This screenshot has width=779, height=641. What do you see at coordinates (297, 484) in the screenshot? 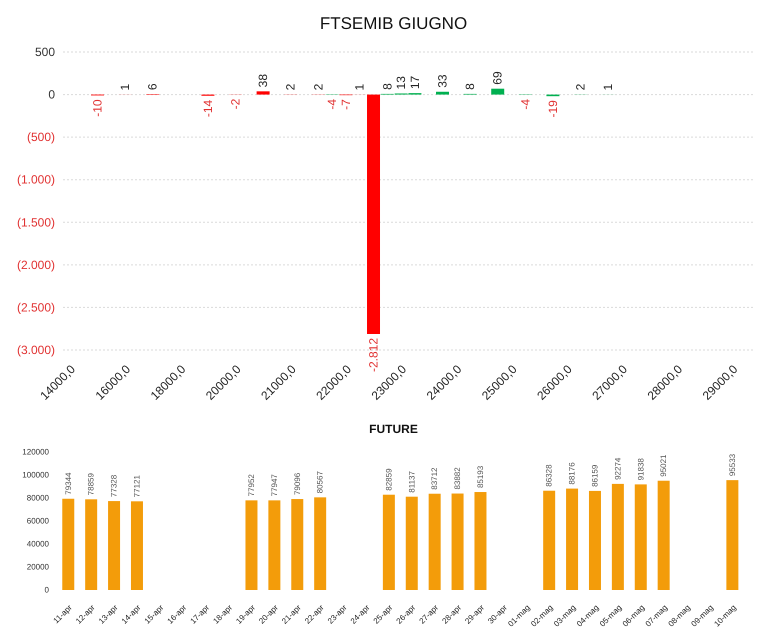
I see `data-label: 79096` at bounding box center [297, 484].